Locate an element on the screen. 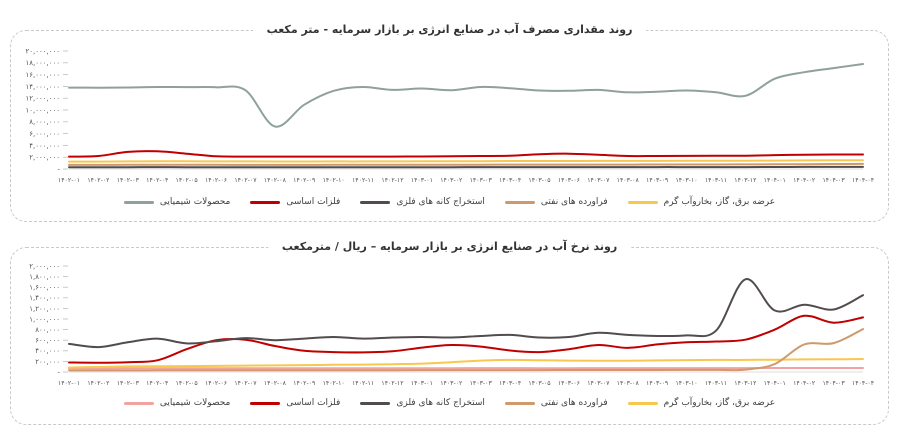 The height and width of the screenshot is (448, 900). x-tick-label: ۱۴۰۳-۰۷ is located at coordinates (598, 180).